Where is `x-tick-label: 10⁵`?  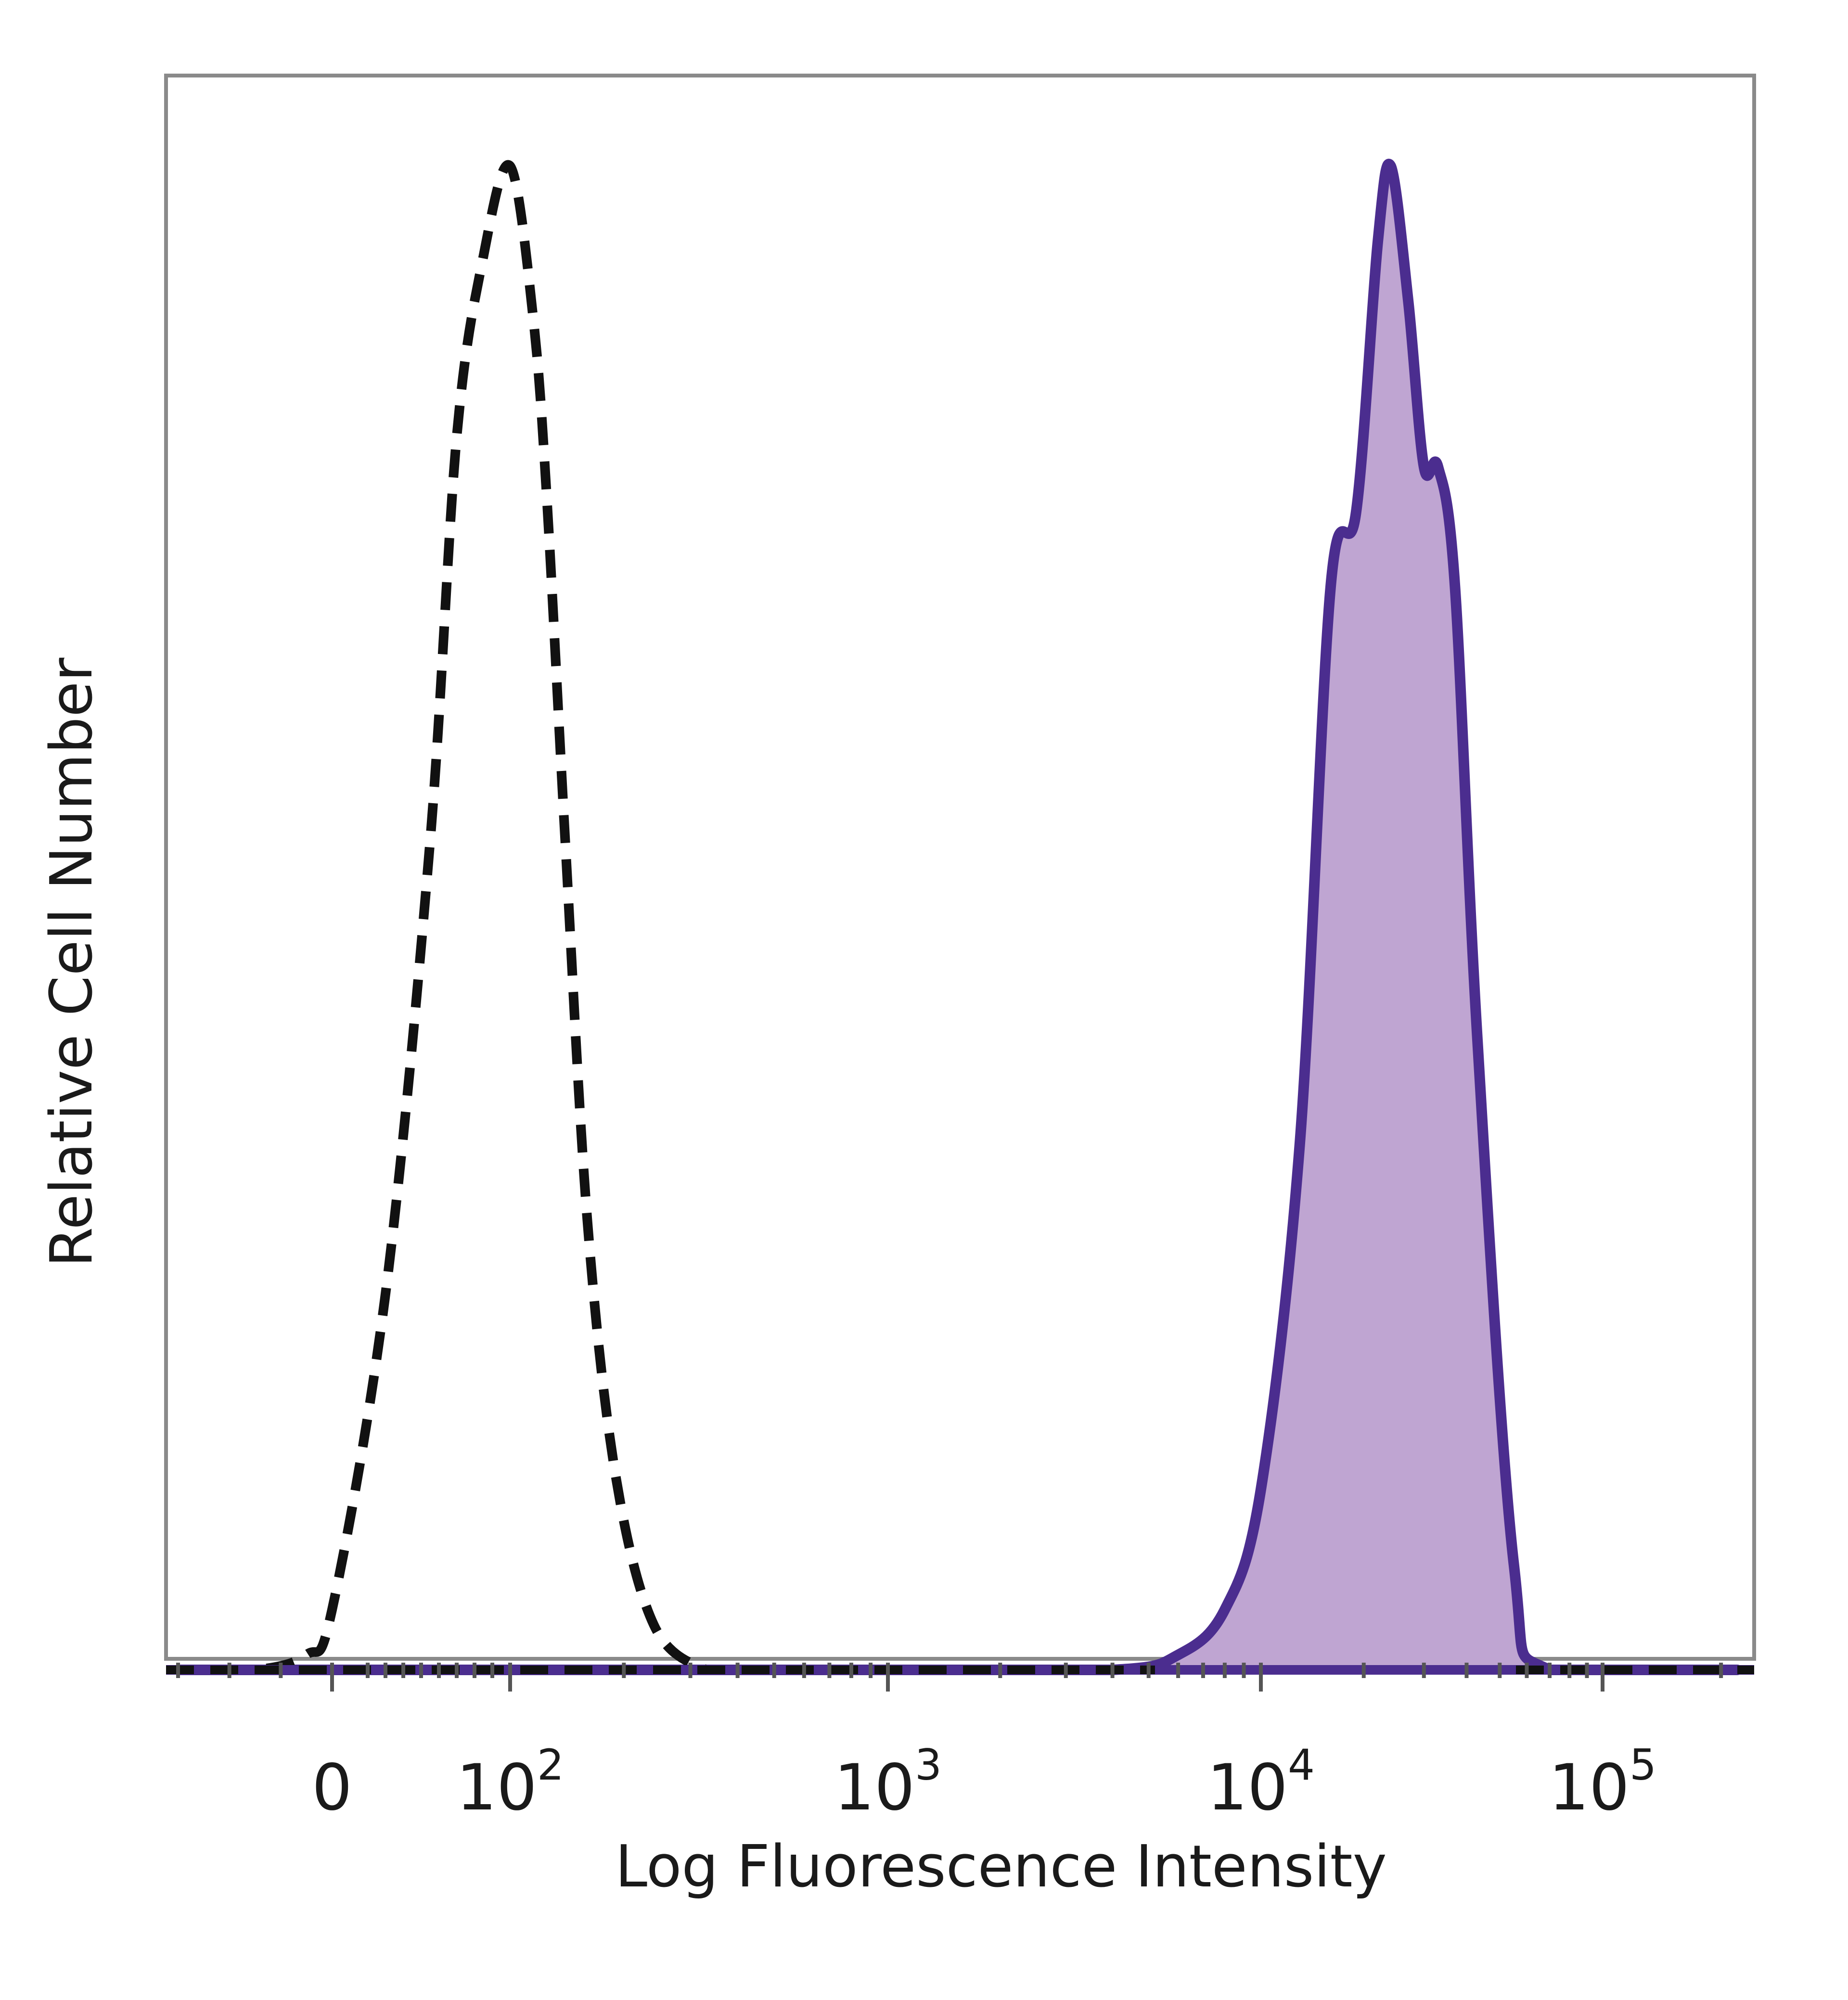
x-tick-label: 10⁵ is located at coordinates (1602, 1782).